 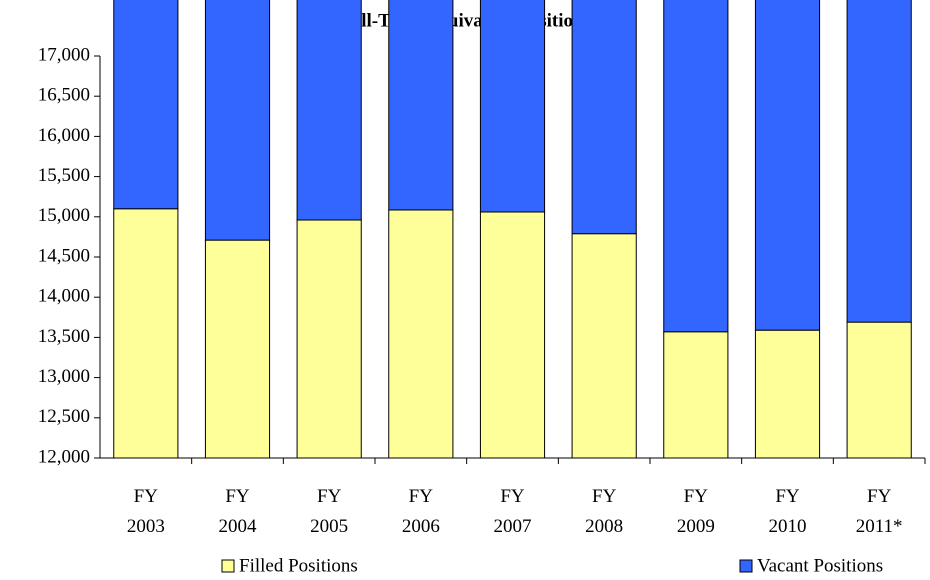 What do you see at coordinates (298, 565) in the screenshot?
I see `legend-label: Filled Positions` at bounding box center [298, 565].